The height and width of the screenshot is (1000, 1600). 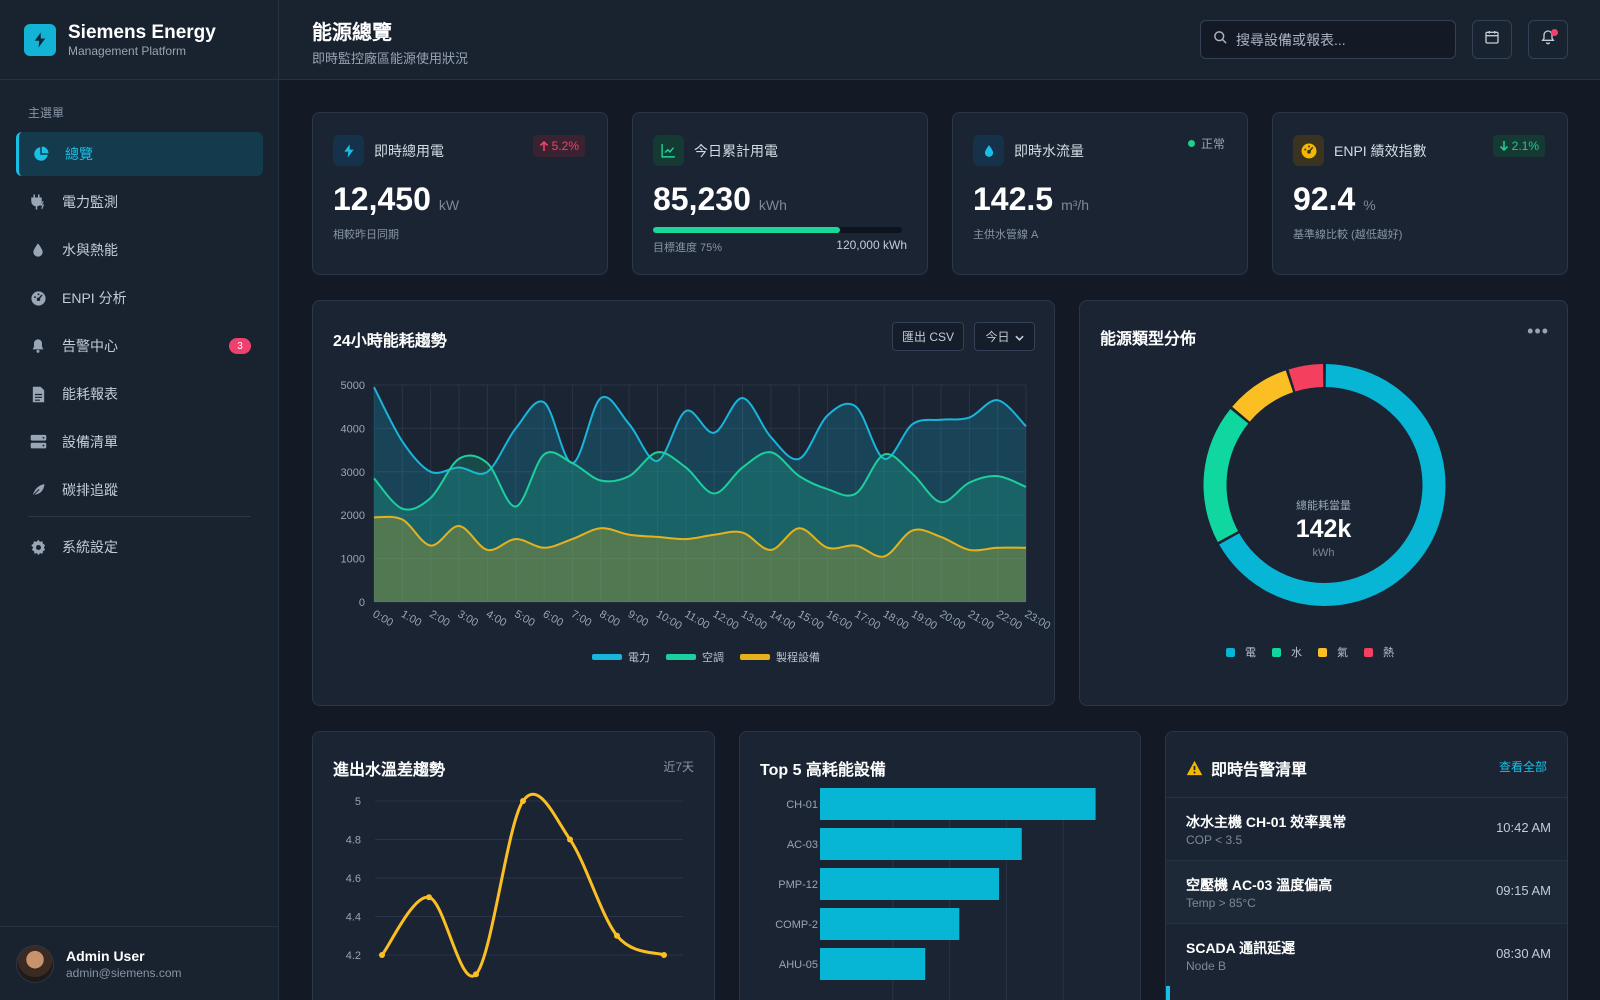 What do you see at coordinates (1379, 652) in the screenshot?
I see `legend-item-heat: 熱` at bounding box center [1379, 652].